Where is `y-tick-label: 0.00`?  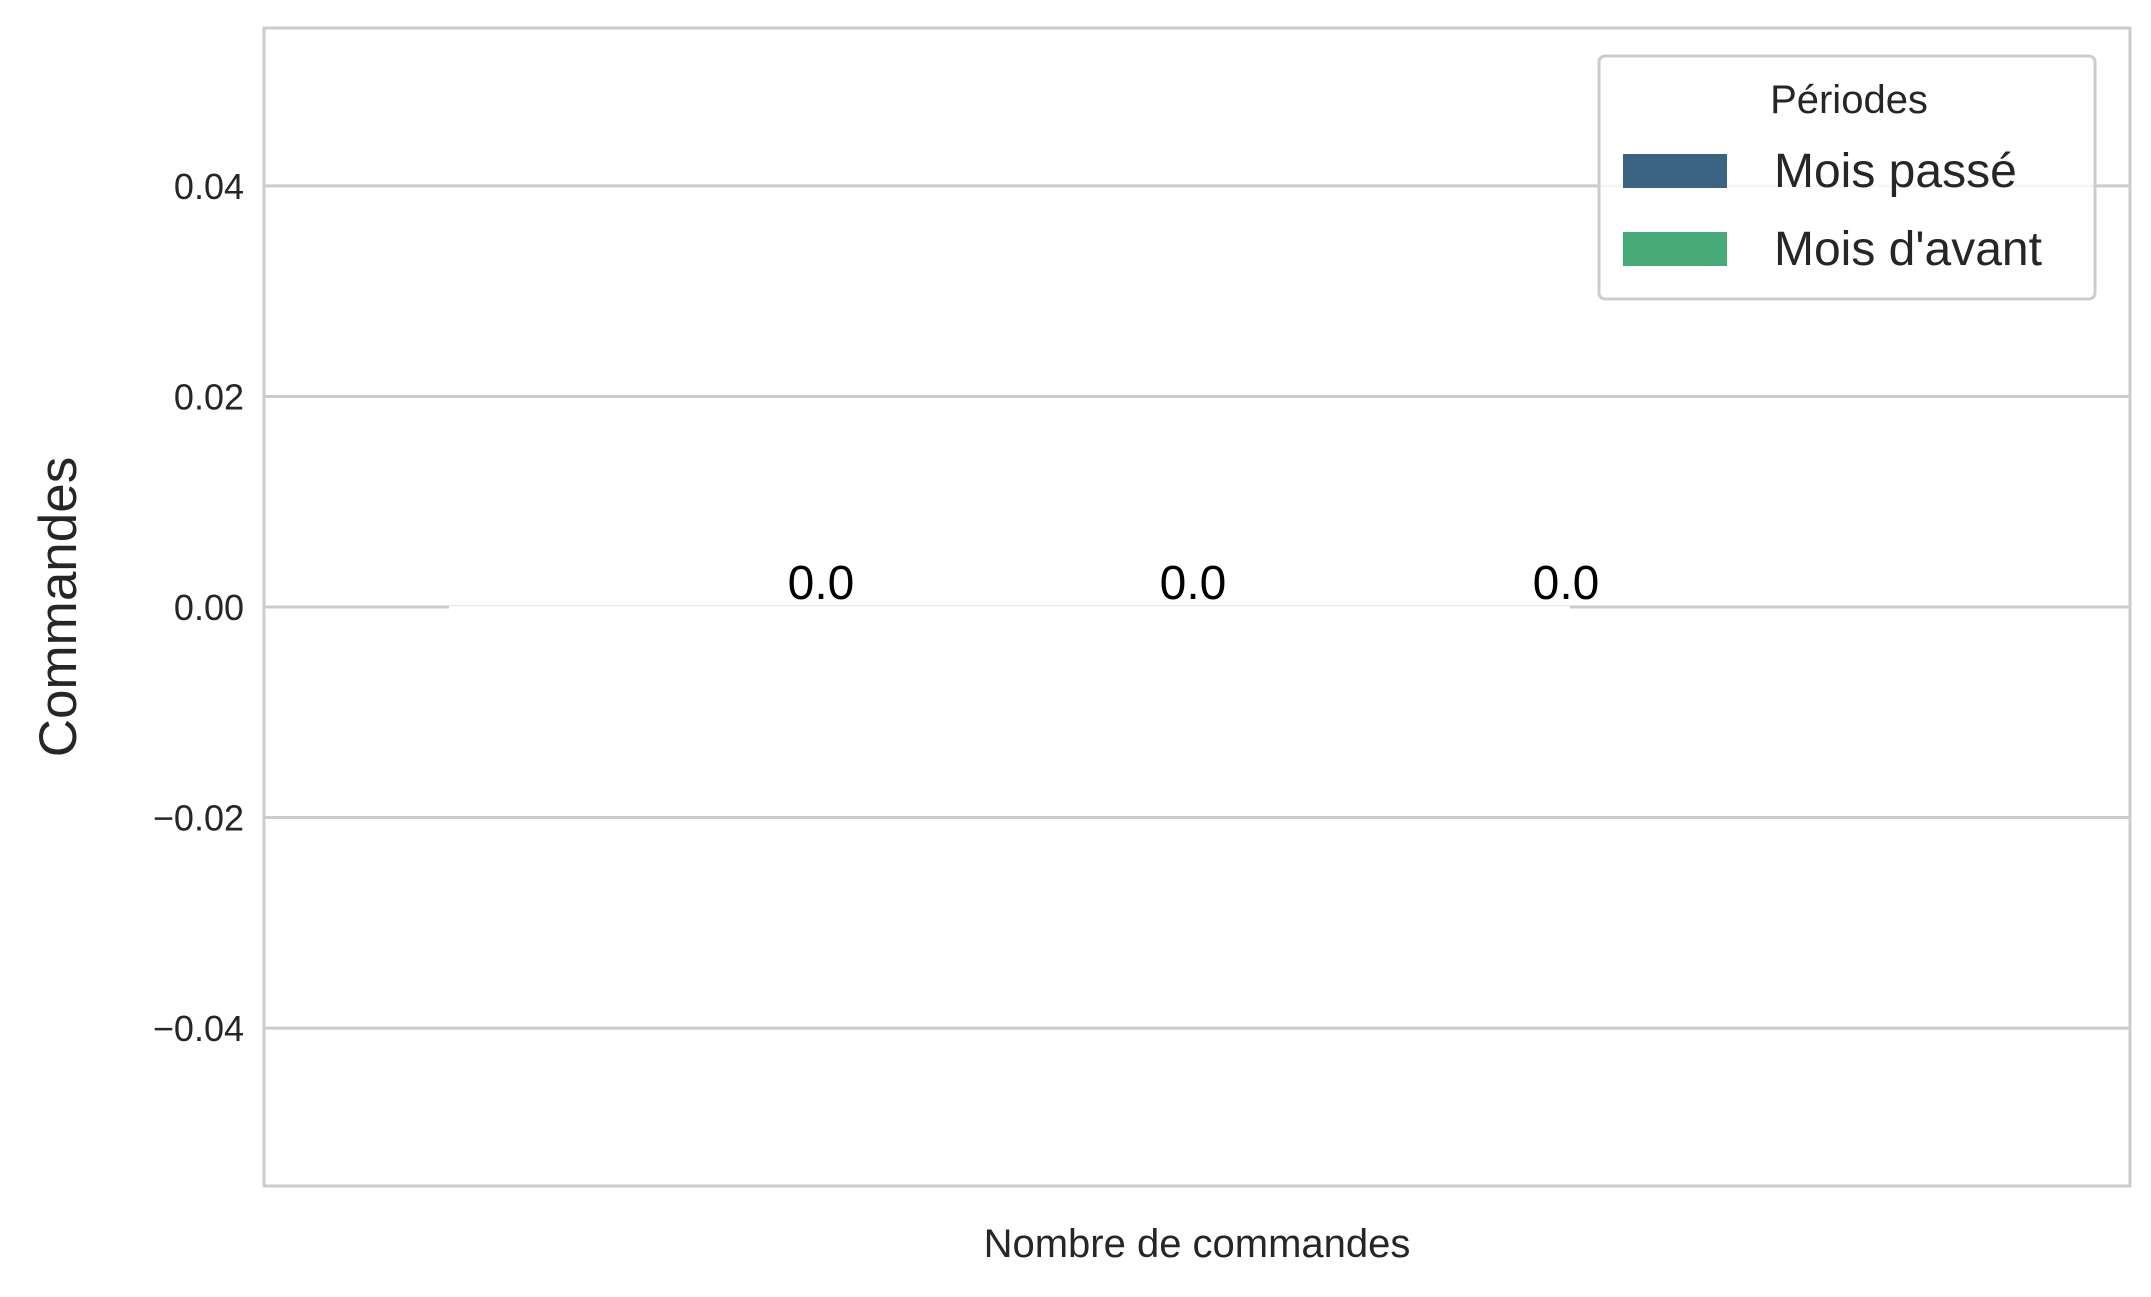 y-tick-label: 0.00 is located at coordinates (209, 607).